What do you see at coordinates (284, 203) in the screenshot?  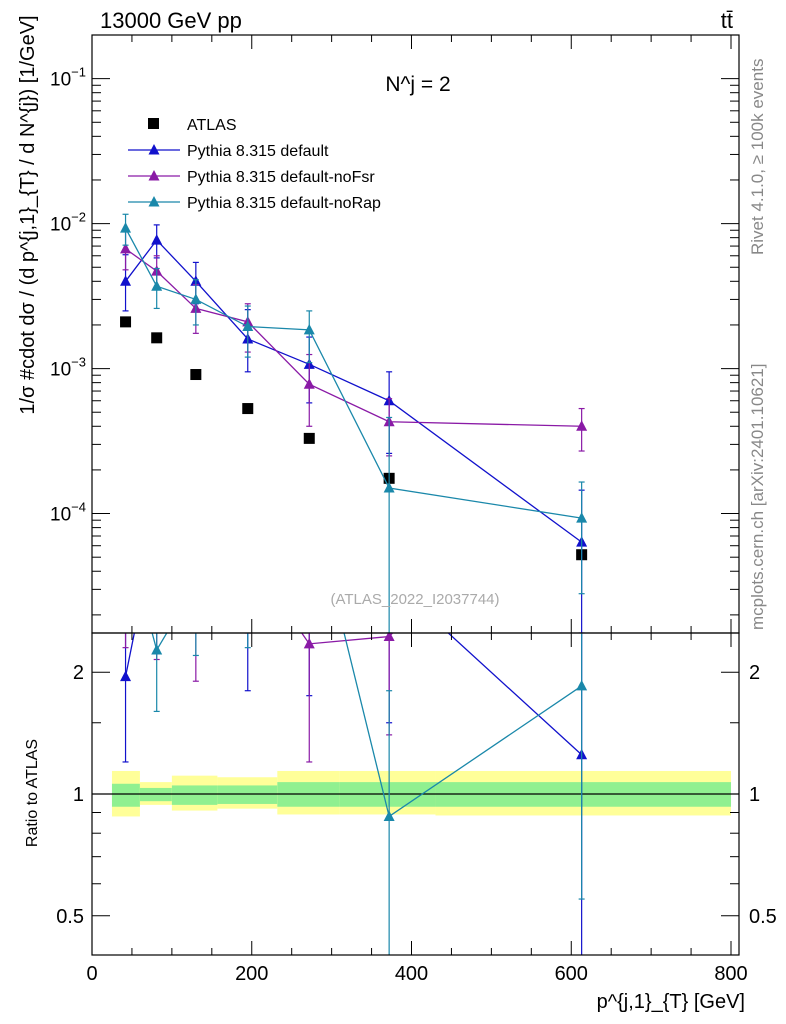 I see `legend-label-3: Pythia 8.315 default-noRap` at bounding box center [284, 203].